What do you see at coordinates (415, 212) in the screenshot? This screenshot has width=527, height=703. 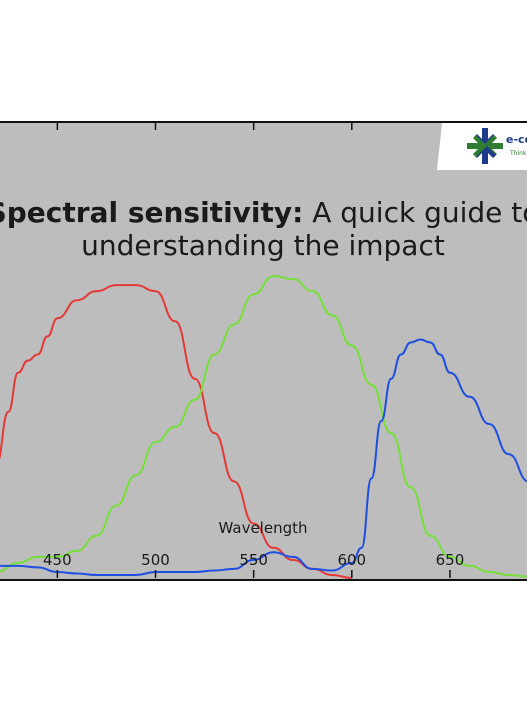 I see `title-rest-part: A quick guide to` at bounding box center [415, 212].